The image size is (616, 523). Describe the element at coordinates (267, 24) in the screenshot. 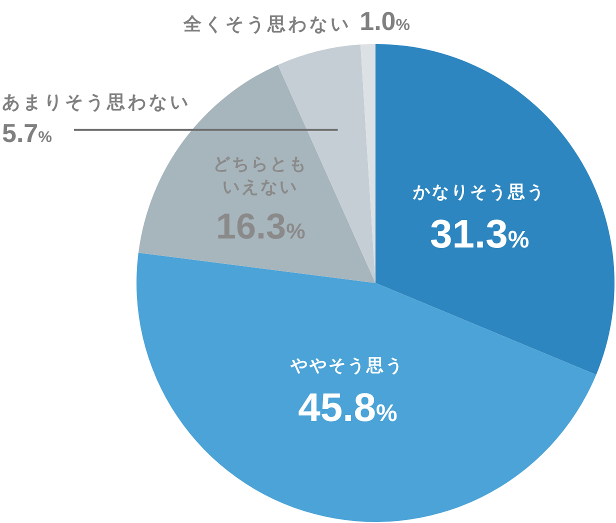

I see `slice-label: 全くそう思わない` at that location.